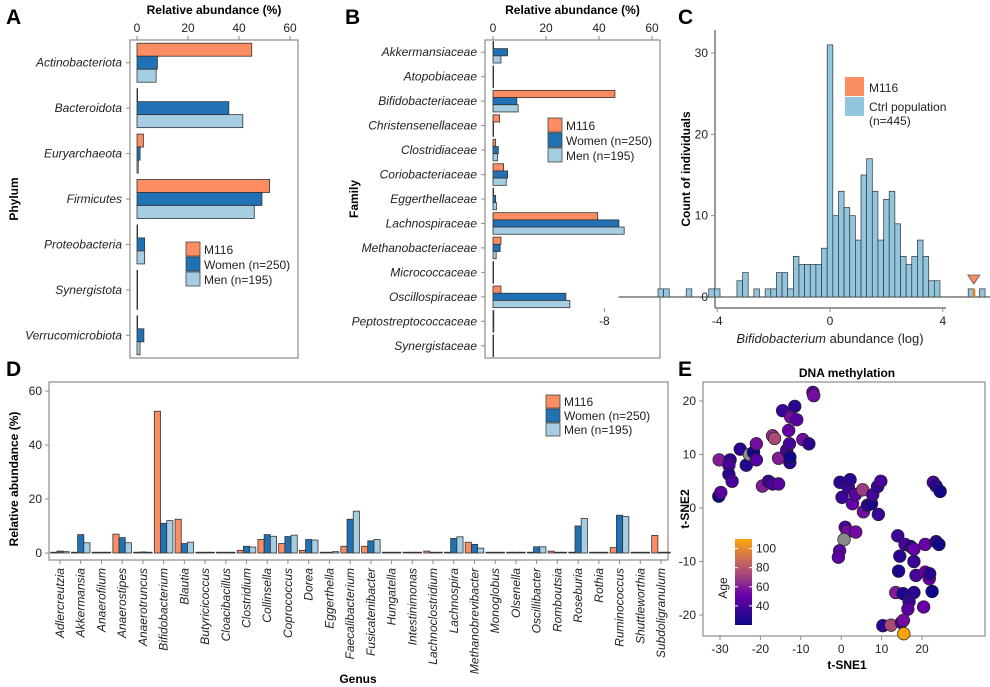 Image resolution: width=990 pixels, height=687 pixels. What do you see at coordinates (398, 552) in the screenshot?
I see `bar-men-hungatella` at bounding box center [398, 552].